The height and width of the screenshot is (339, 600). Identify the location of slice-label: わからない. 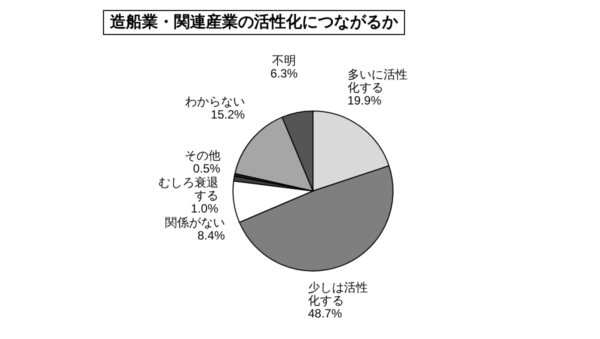
(214, 101).